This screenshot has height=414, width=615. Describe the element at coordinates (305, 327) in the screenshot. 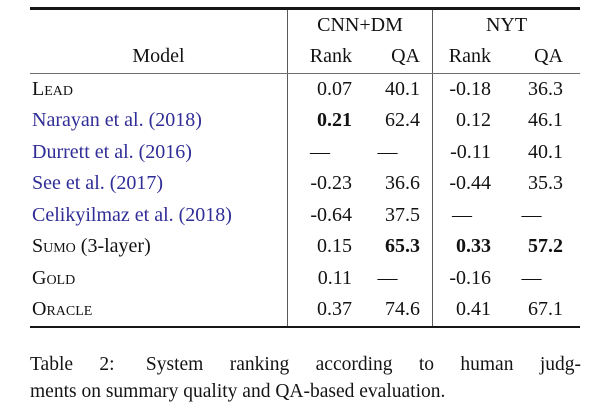

I see `bottom-rule` at that location.